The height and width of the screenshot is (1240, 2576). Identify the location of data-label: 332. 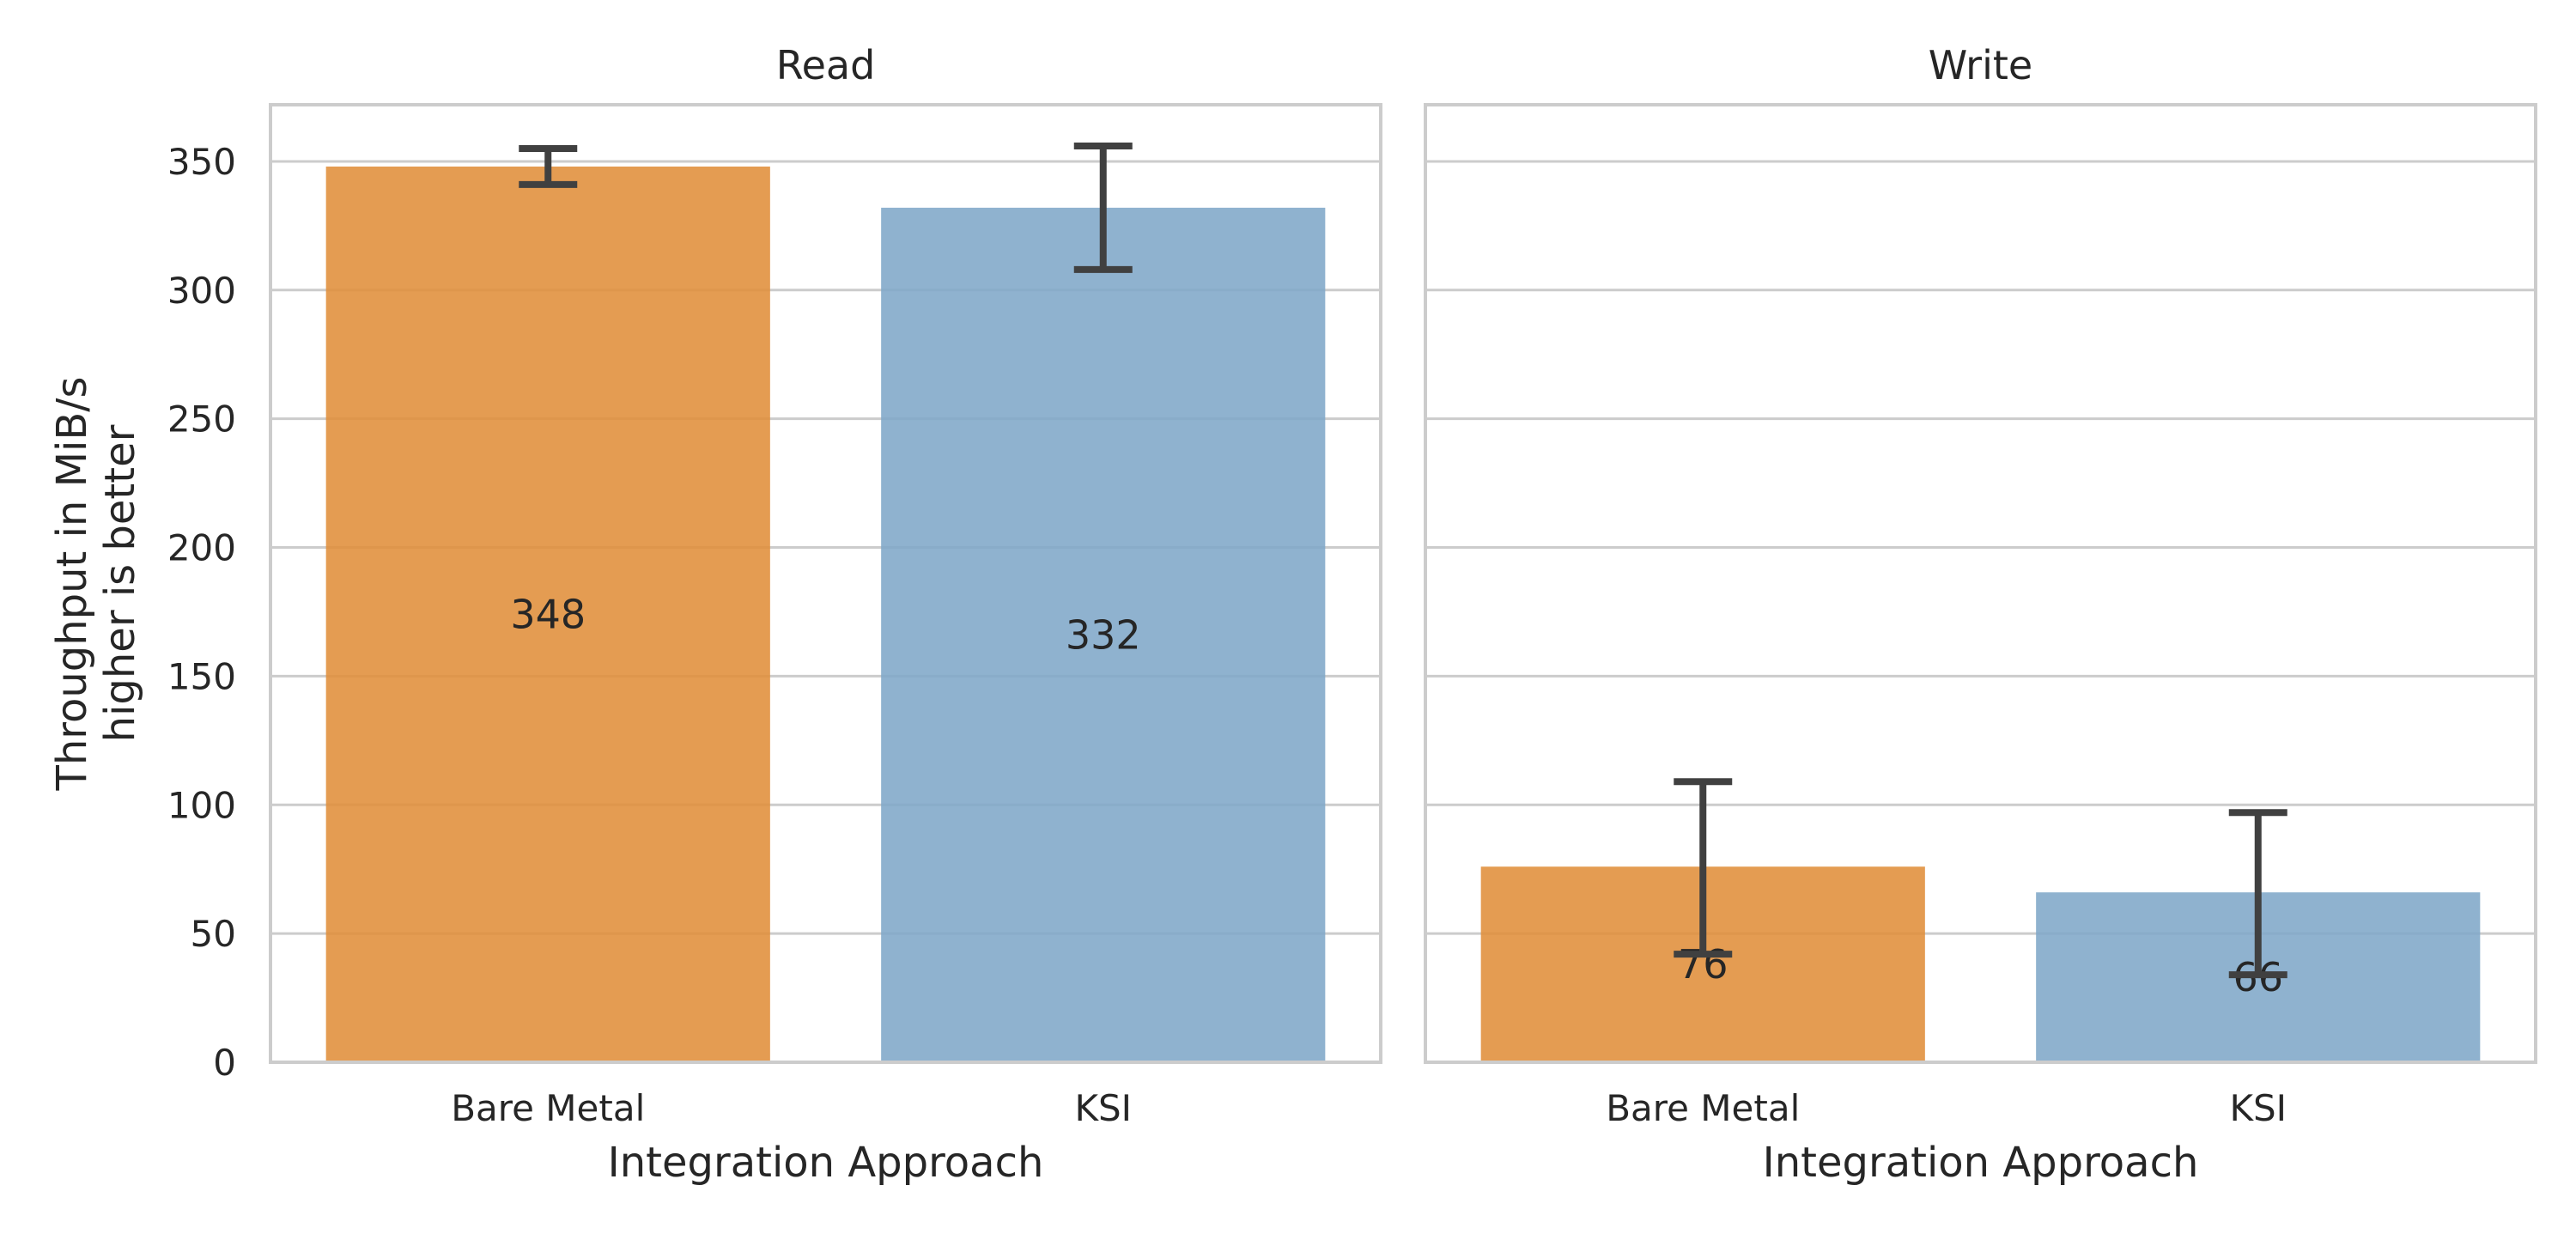
(1103, 634).